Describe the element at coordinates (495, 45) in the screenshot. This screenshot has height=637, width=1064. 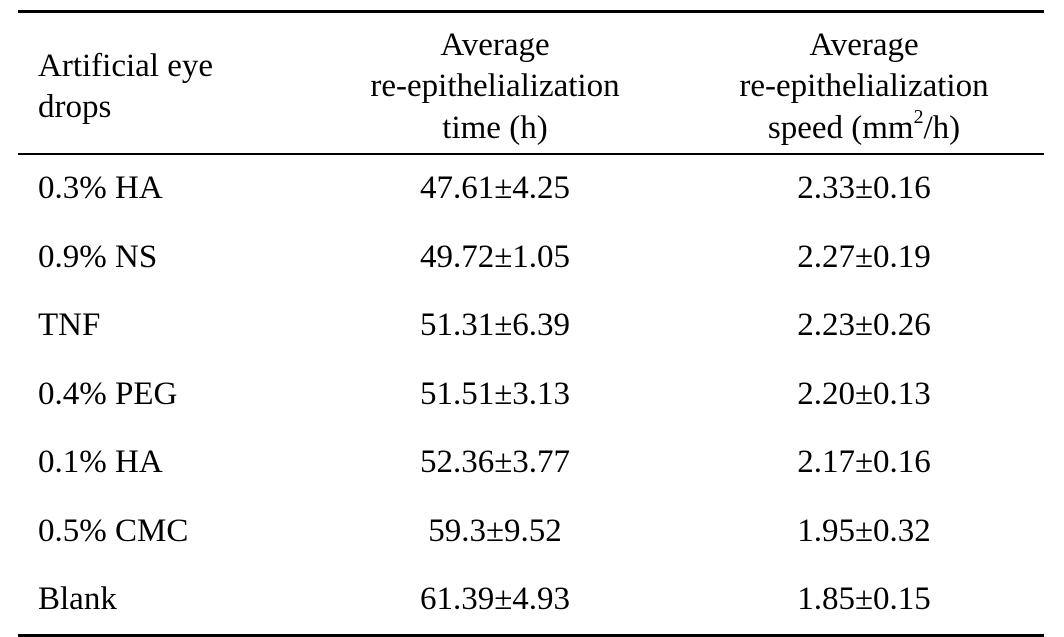
I see `header-time-line1: Average` at that location.